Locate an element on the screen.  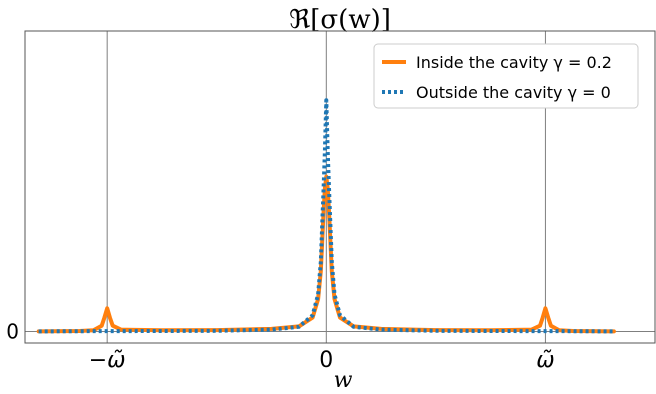
x-axis-label: w is located at coordinates (343, 380).